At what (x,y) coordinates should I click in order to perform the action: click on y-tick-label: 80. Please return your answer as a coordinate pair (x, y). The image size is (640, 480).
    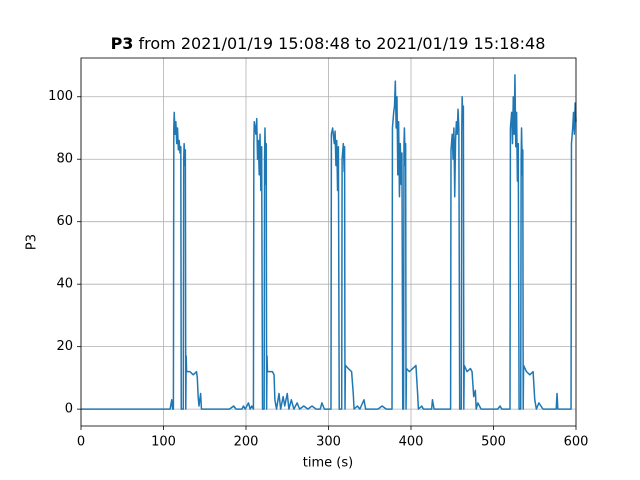
    Looking at the image, I should click on (64, 159).